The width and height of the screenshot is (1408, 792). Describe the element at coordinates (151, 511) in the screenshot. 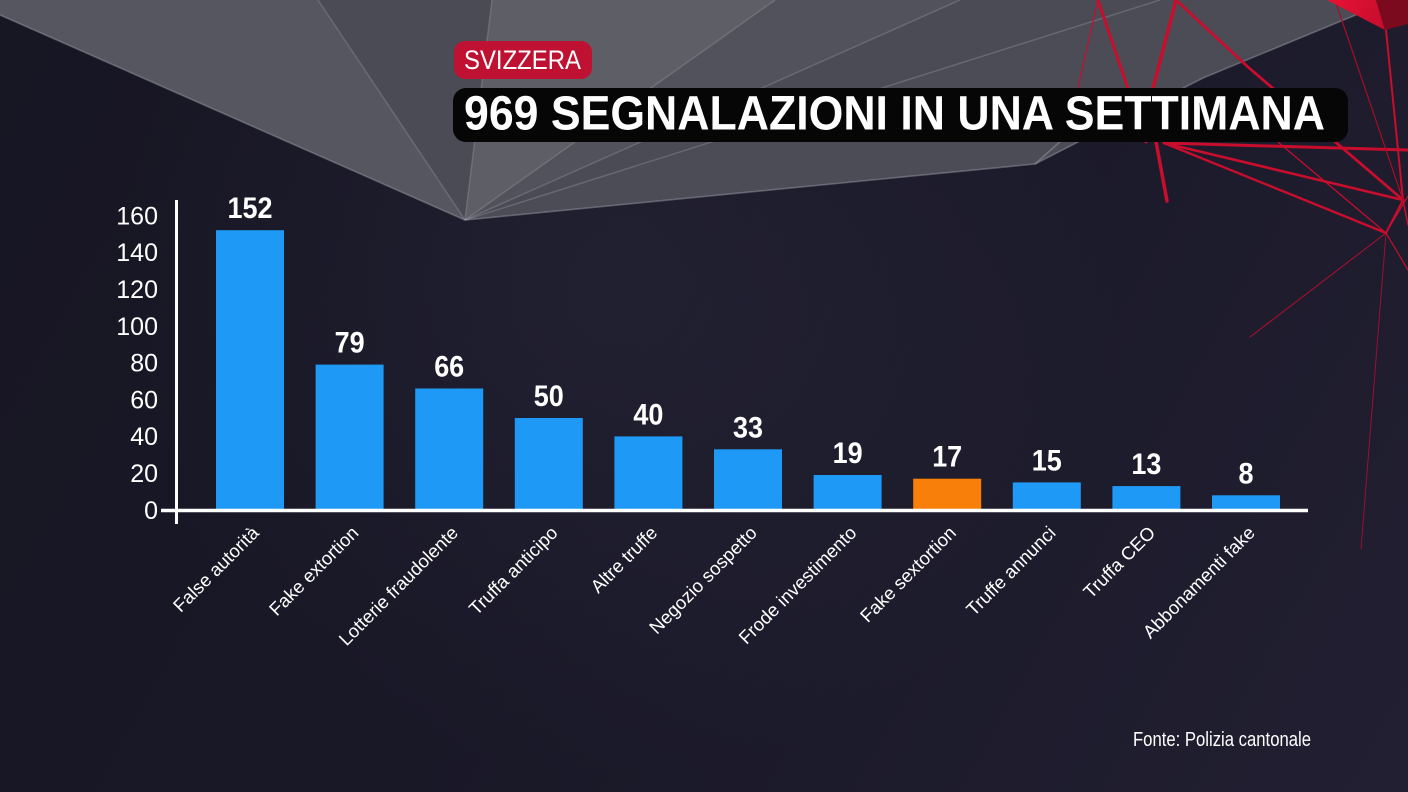

I see `svg-text: 0` at that location.